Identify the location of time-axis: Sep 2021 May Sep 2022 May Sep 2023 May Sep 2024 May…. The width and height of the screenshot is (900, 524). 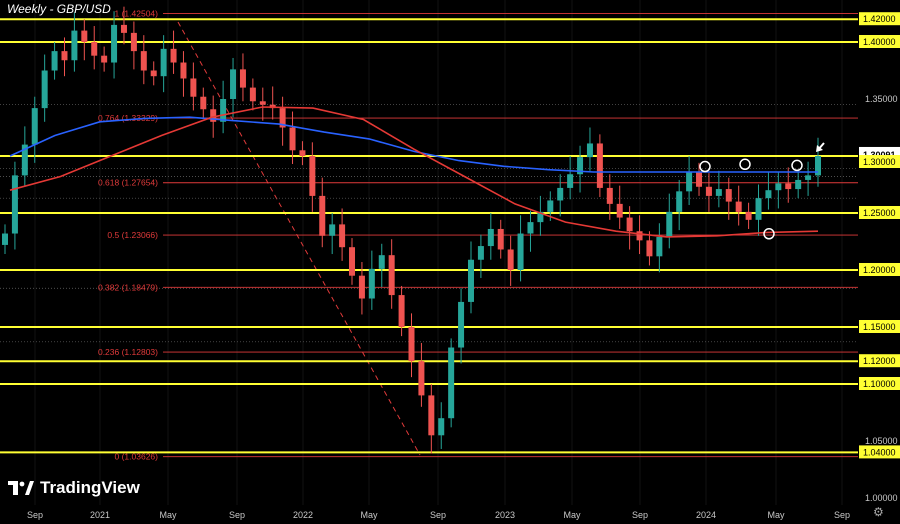
(438, 515).